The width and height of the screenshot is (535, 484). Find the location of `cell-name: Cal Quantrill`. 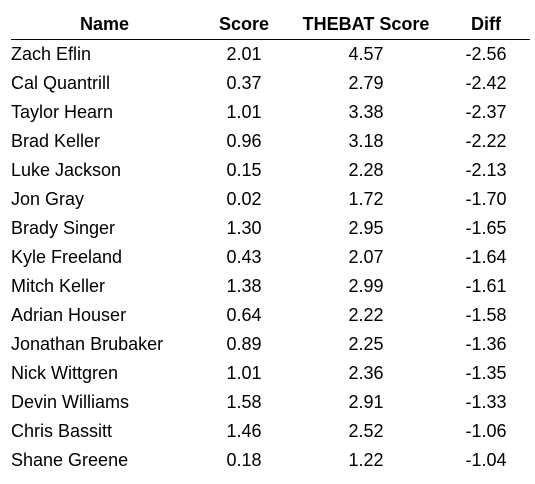

cell-name: Cal Quantrill is located at coordinates (61, 83).